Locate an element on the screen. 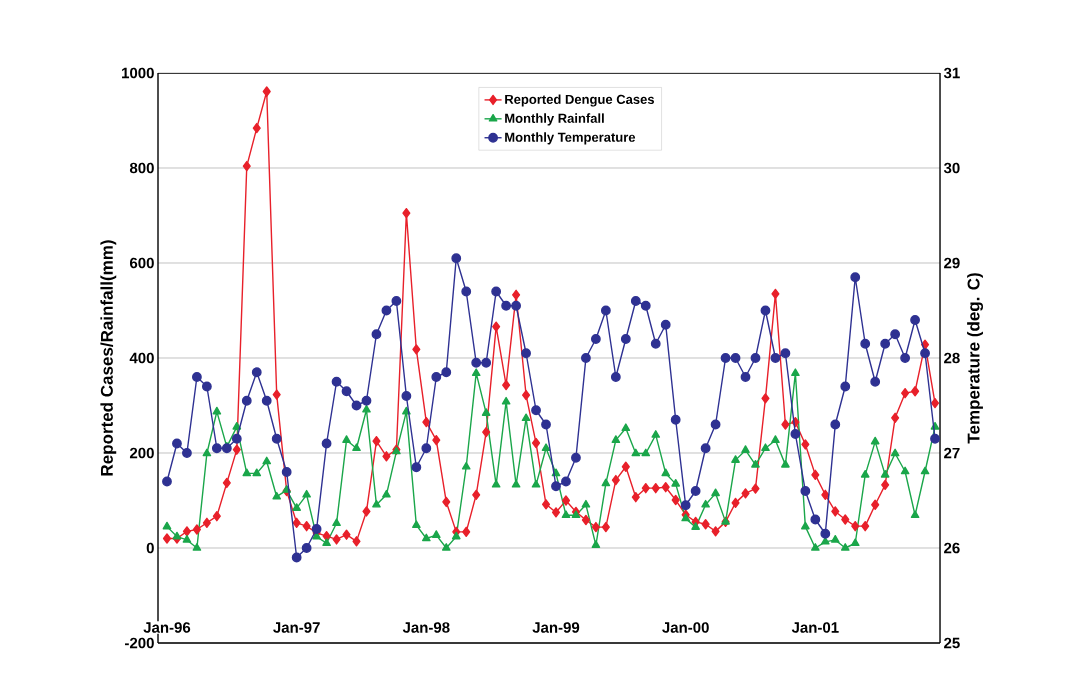  y2-tick-label: 30 is located at coordinates (951, 168).